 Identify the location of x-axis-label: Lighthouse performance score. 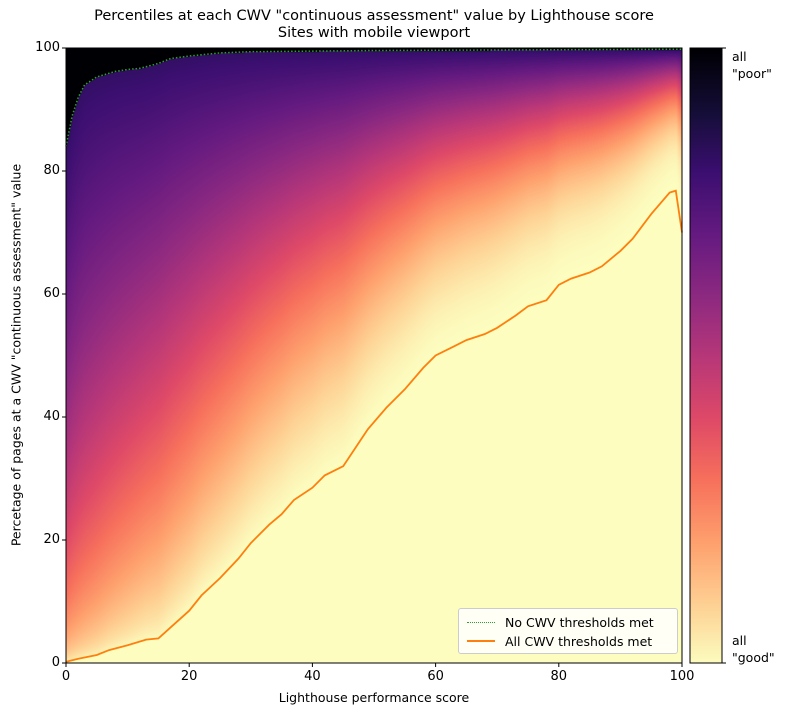
(374, 697).